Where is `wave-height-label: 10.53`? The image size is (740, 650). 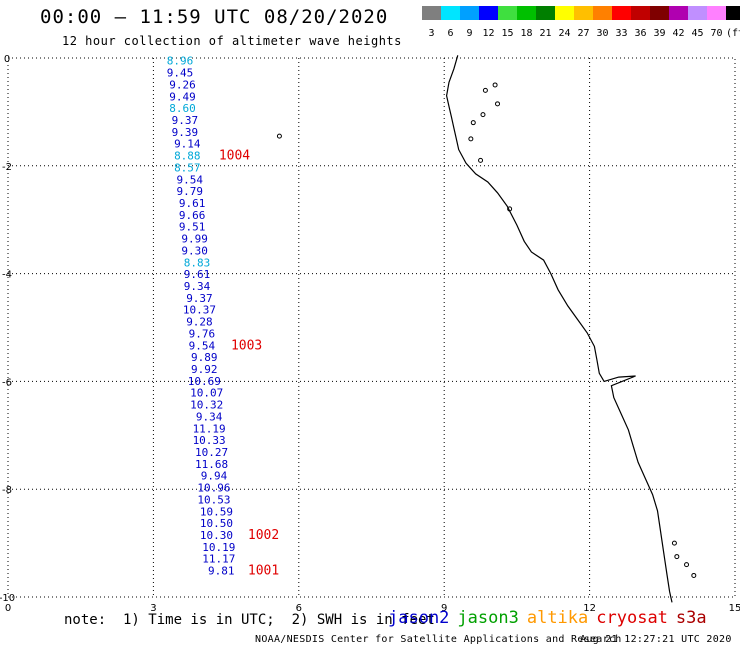
wave-height-label: 10.53 is located at coordinates (213, 499).